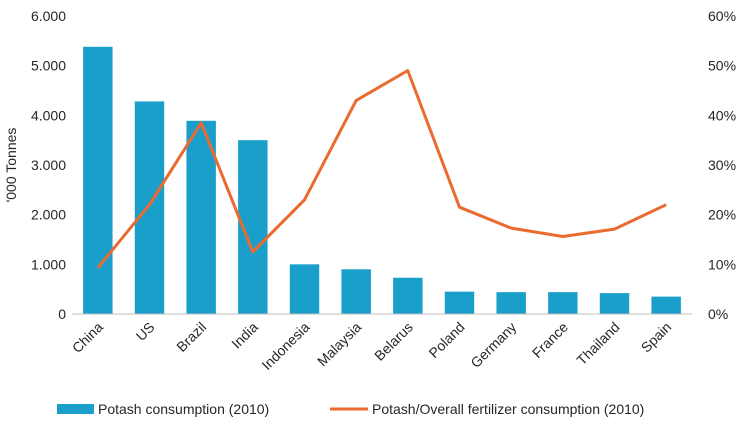 The image size is (750, 423). I want to click on legend-bar-swatch, so click(75, 409).